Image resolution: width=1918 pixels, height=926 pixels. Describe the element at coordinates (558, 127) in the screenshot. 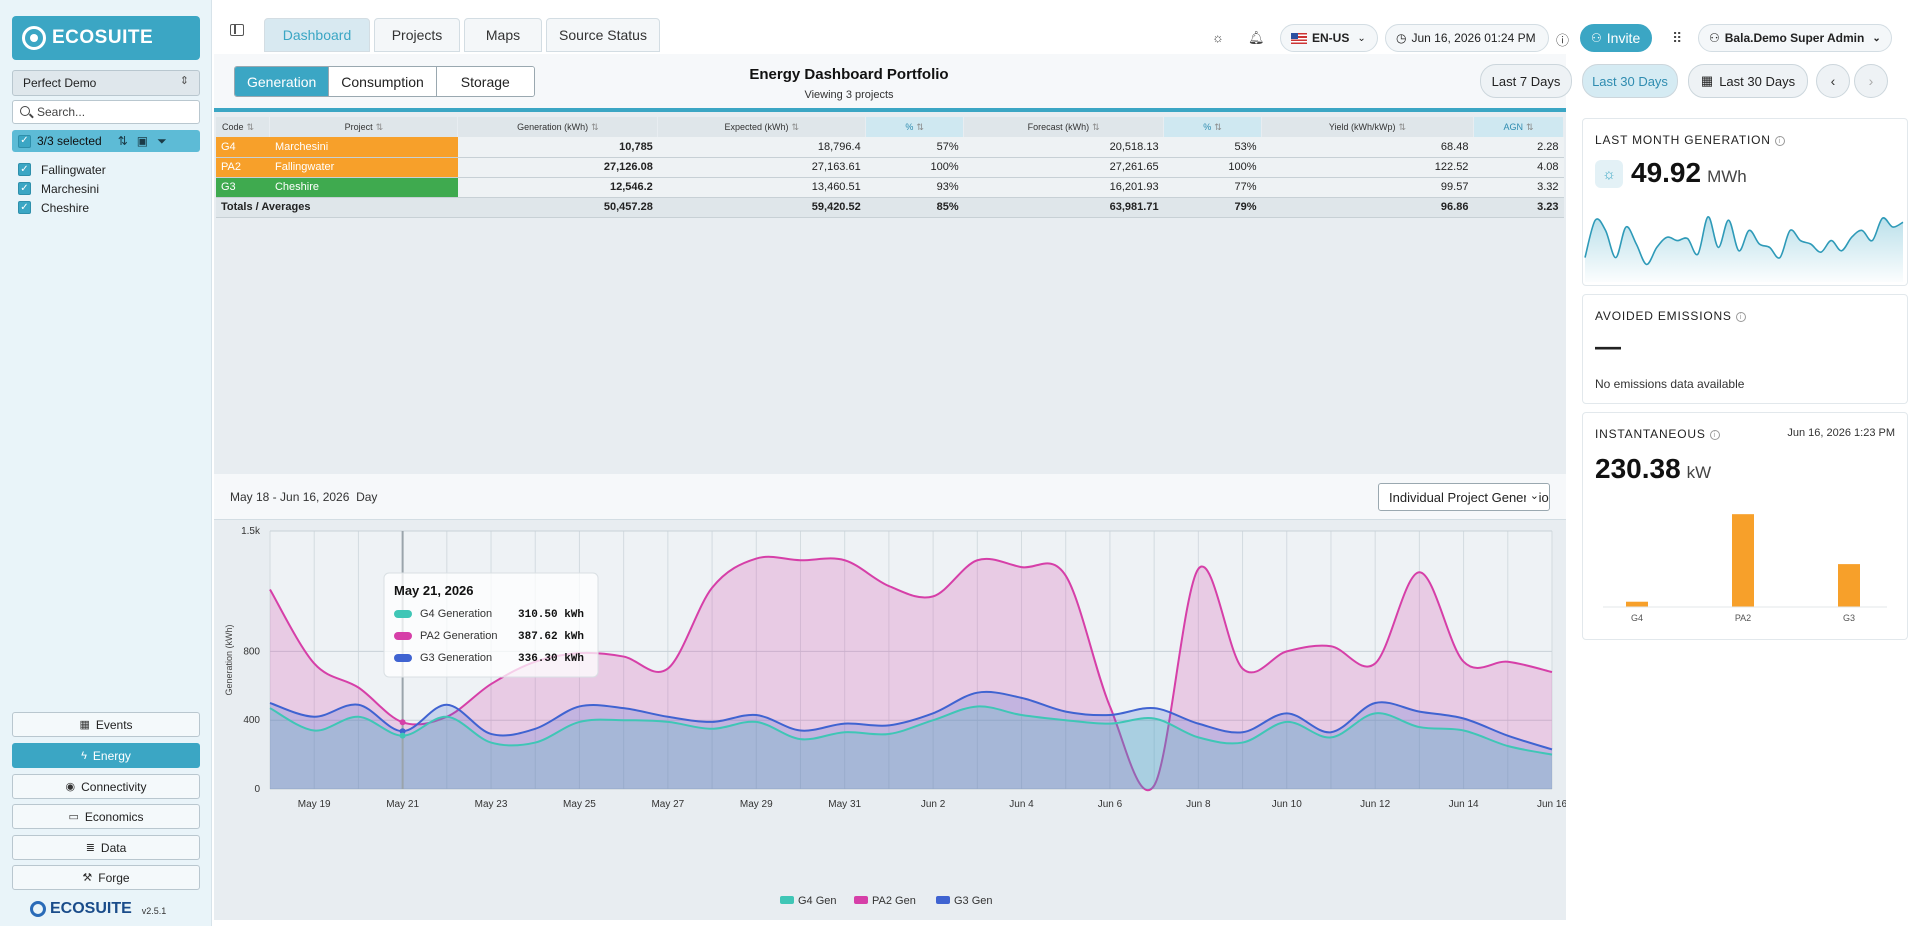

I see `col-header-generation: Generation (kWh) ⇅` at that location.